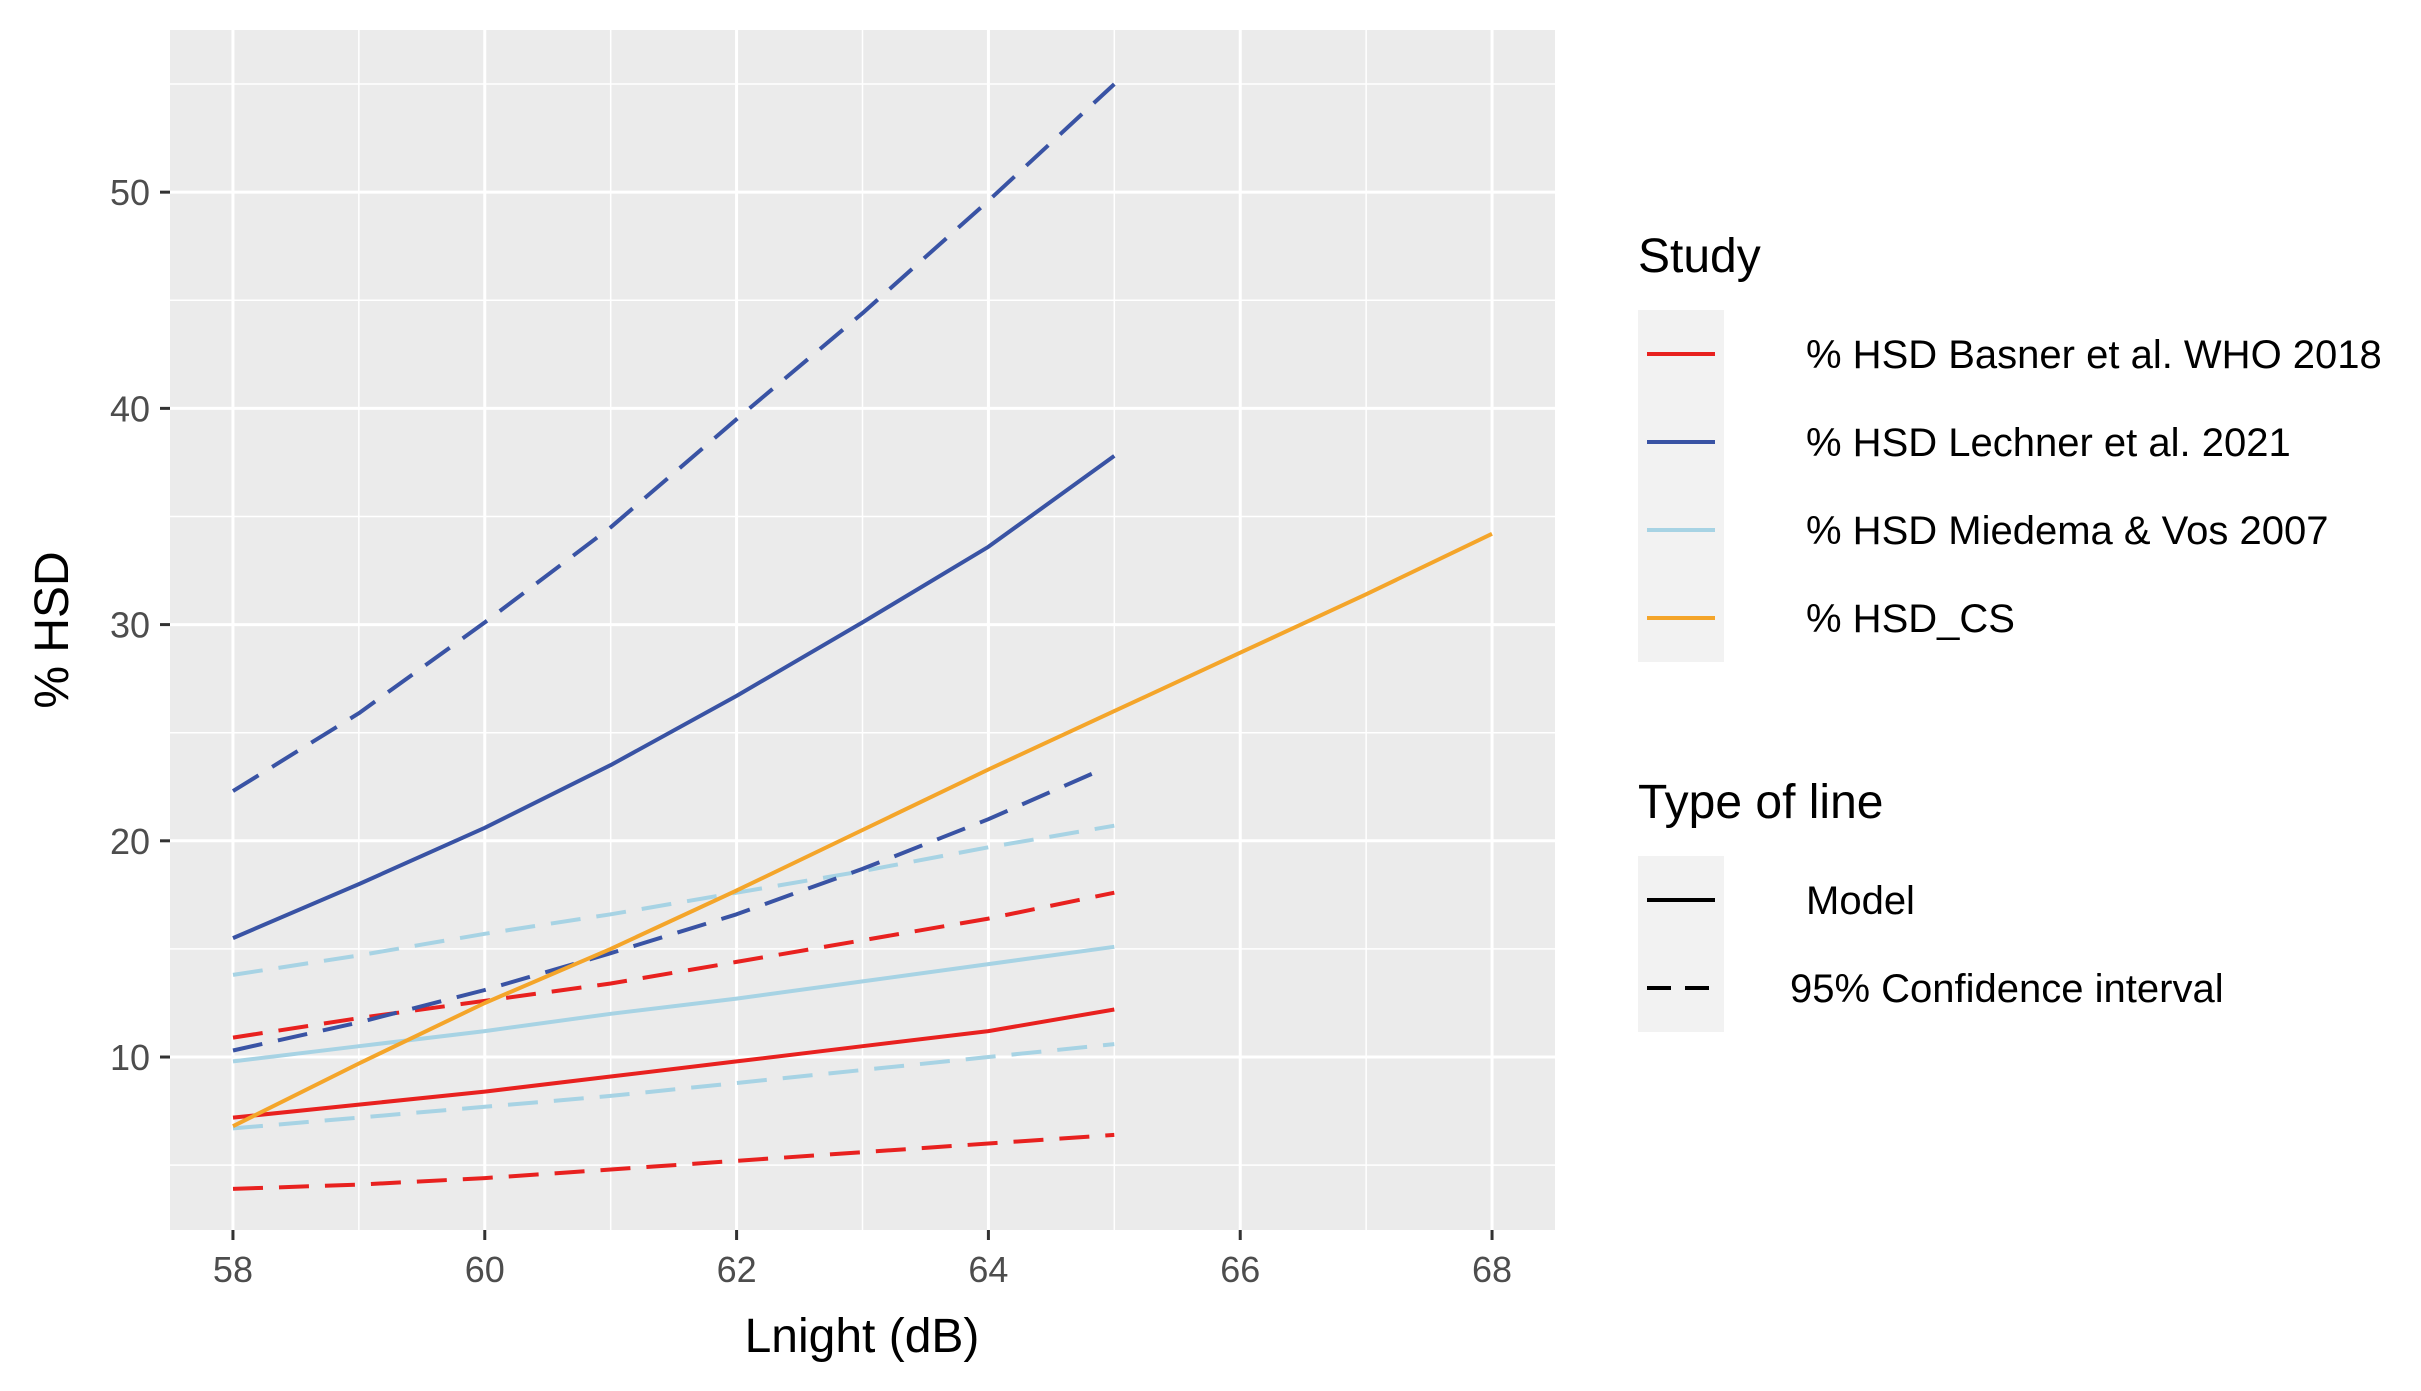  Describe the element at coordinates (2067, 531) in the screenshot. I see `legend-label-study-2: % HSD Miedema & Vos 2007` at that location.